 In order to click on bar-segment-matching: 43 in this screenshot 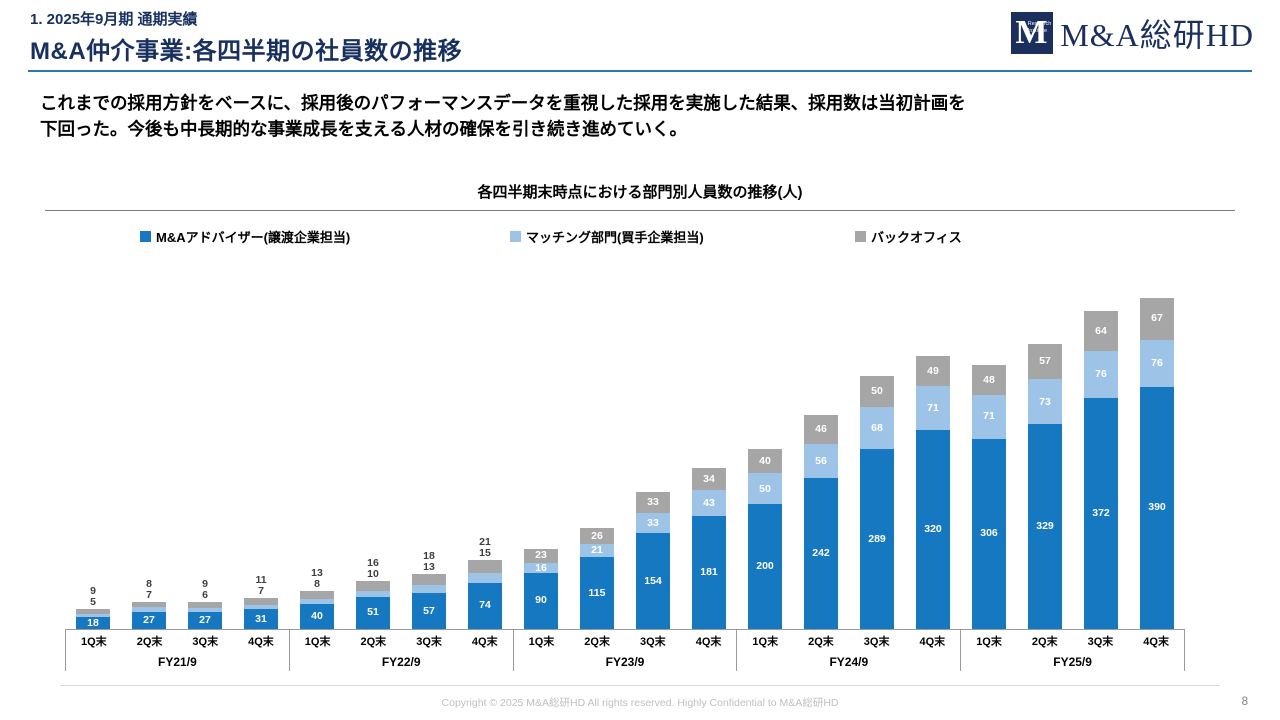, I will do `click(709, 503)`.